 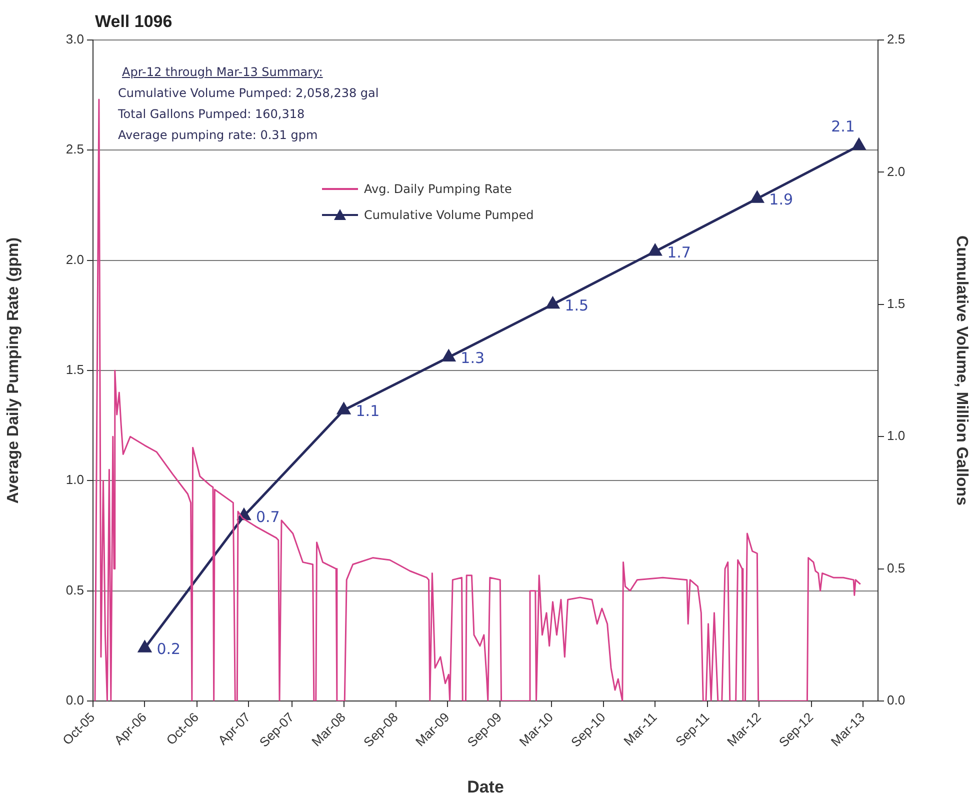 What do you see at coordinates (268, 517) in the screenshot?
I see `data-label: 0.7` at bounding box center [268, 517].